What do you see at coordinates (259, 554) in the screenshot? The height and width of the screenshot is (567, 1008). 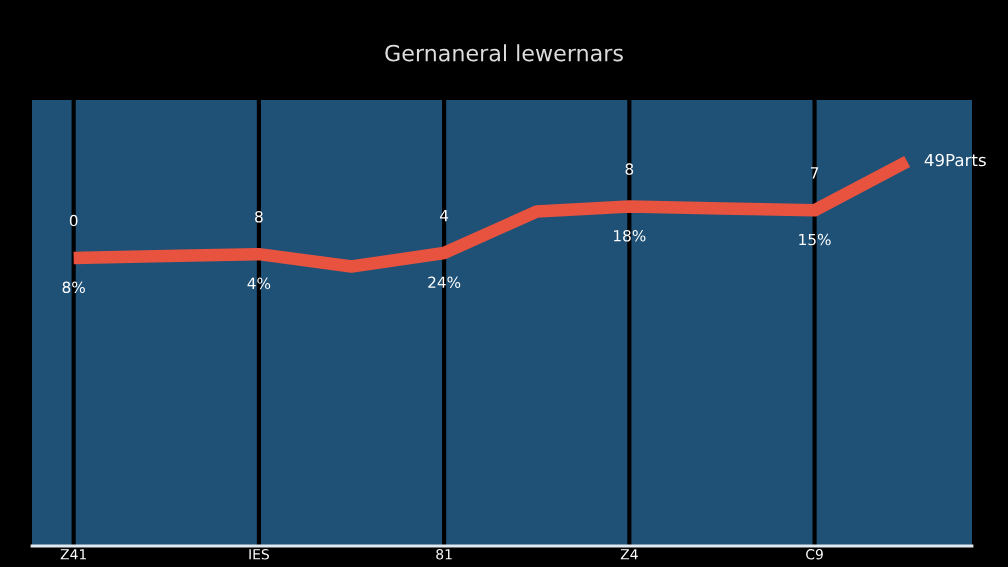 I see `x-tick-label: IES` at bounding box center [259, 554].